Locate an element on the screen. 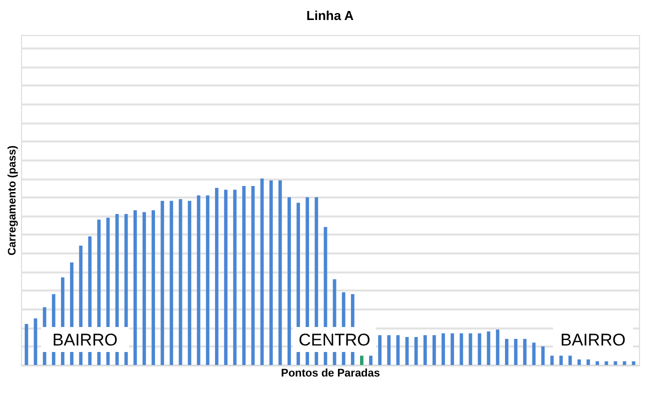  x-axis-title: Pontos de Paradas is located at coordinates (330, 374).